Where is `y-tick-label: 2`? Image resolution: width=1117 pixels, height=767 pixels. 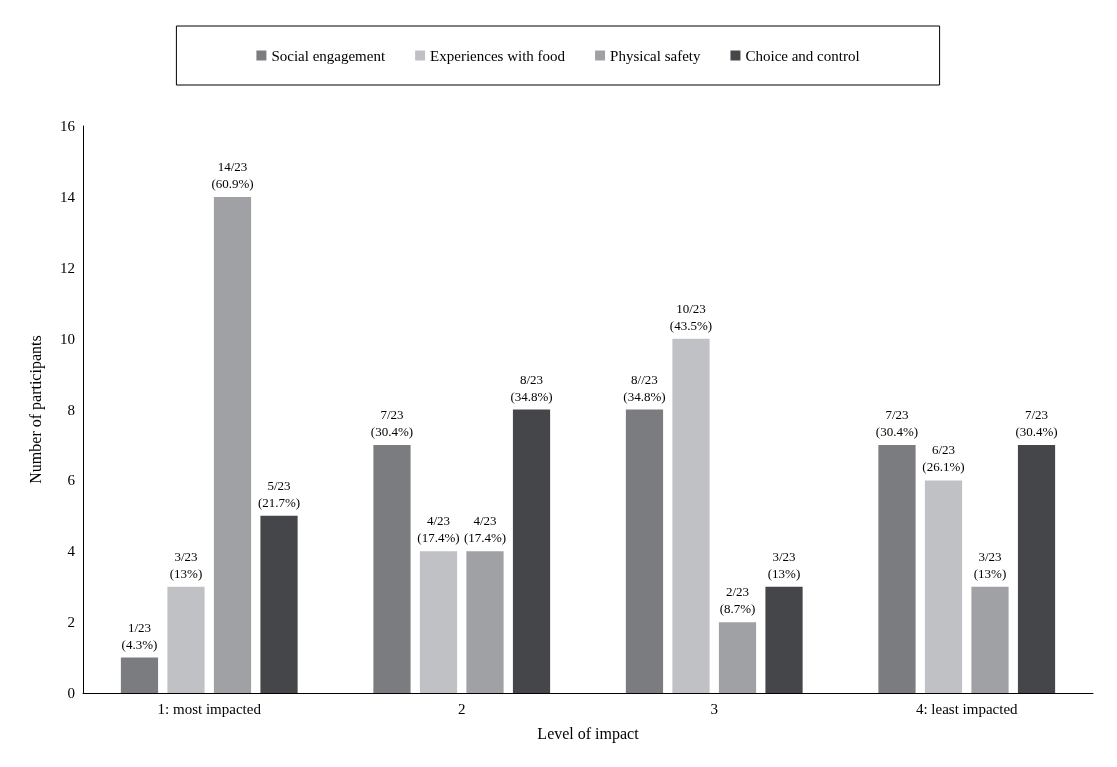
y-tick-label: 2 is located at coordinates (71, 622).